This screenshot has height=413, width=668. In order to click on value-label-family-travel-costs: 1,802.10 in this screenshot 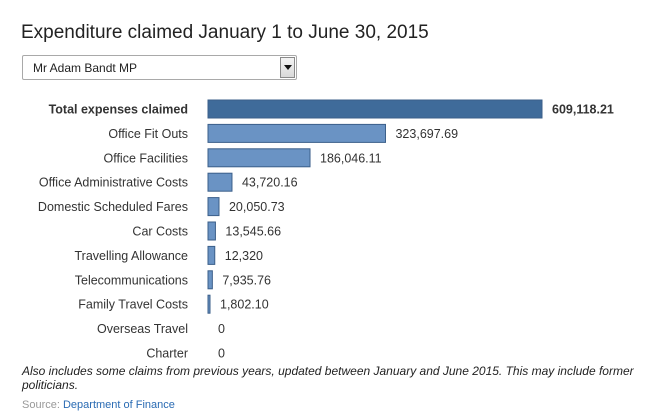, I will do `click(244, 305)`.